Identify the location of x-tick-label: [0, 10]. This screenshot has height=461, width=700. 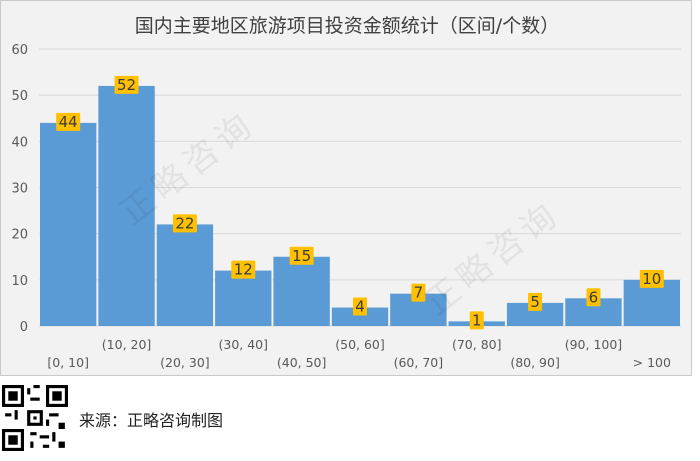
(68, 362).